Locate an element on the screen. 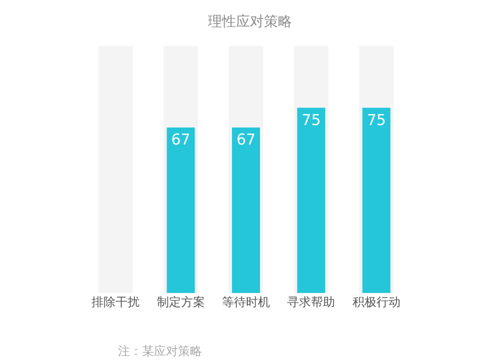 The width and height of the screenshot is (500, 362). chart-title: 理性应对策略 is located at coordinates (250, 22).